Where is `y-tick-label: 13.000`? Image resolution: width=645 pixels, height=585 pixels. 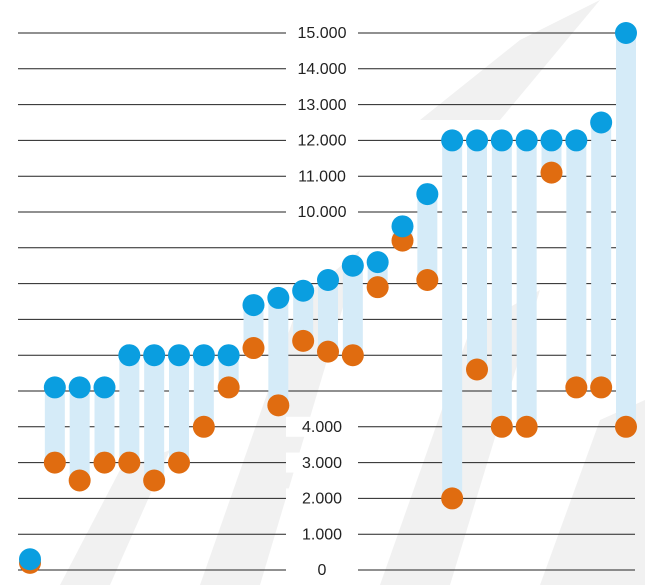
y-tick-label: 13.000 is located at coordinates (322, 105).